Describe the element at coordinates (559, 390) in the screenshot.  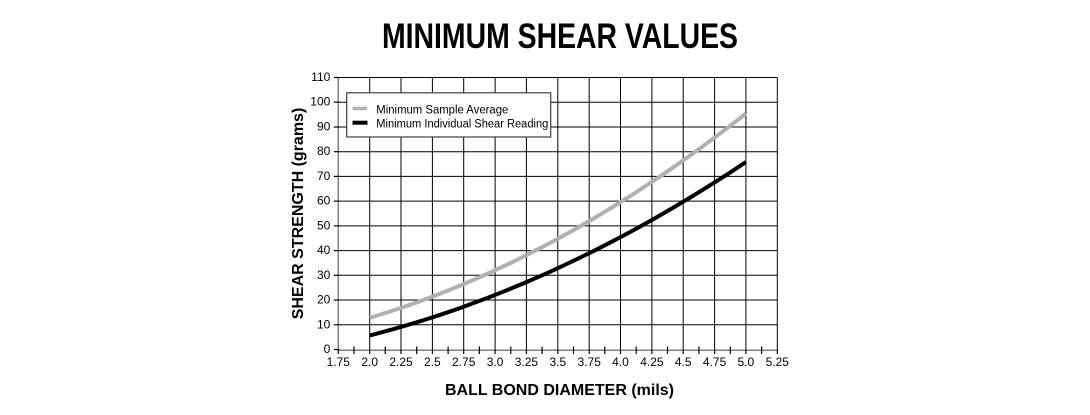
I see `svg-text: BALL BOND DIAMETER (mils)` at that location.